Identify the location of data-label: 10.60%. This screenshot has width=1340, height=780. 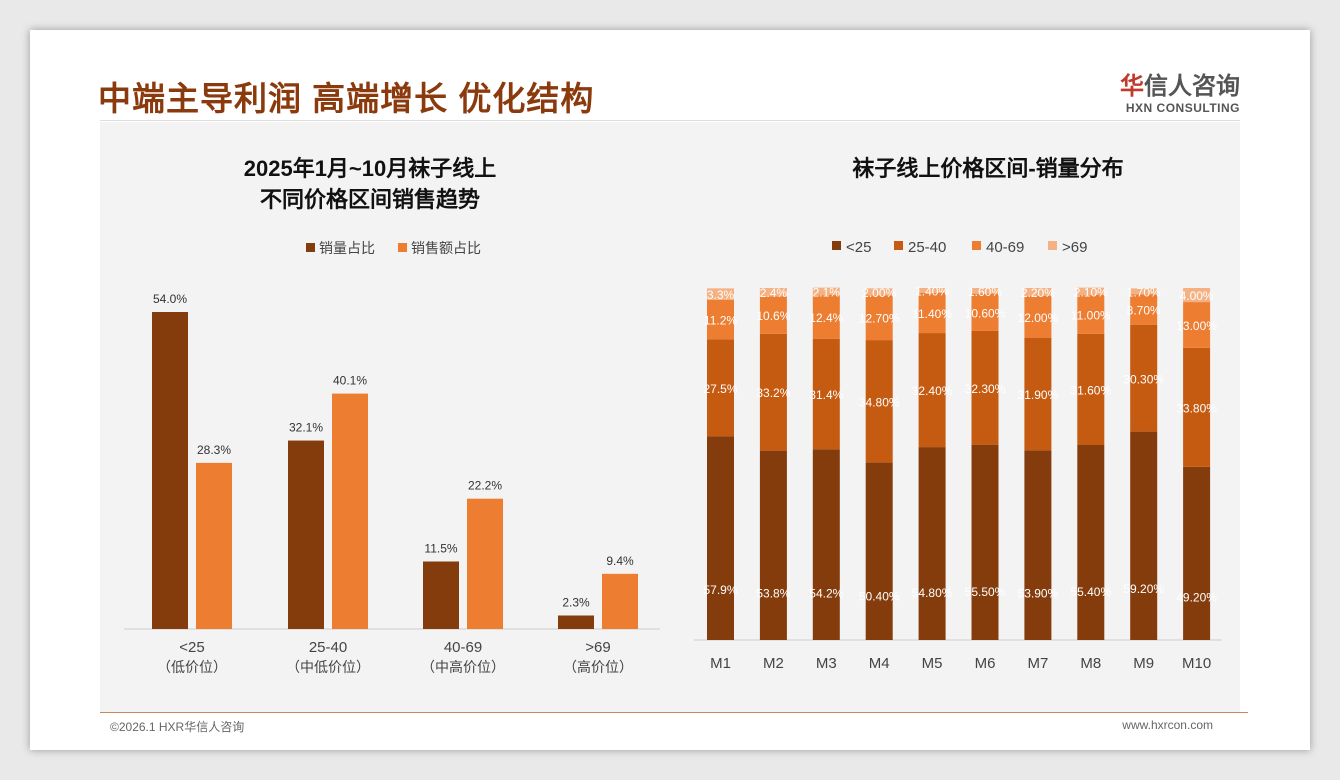
(985, 313).